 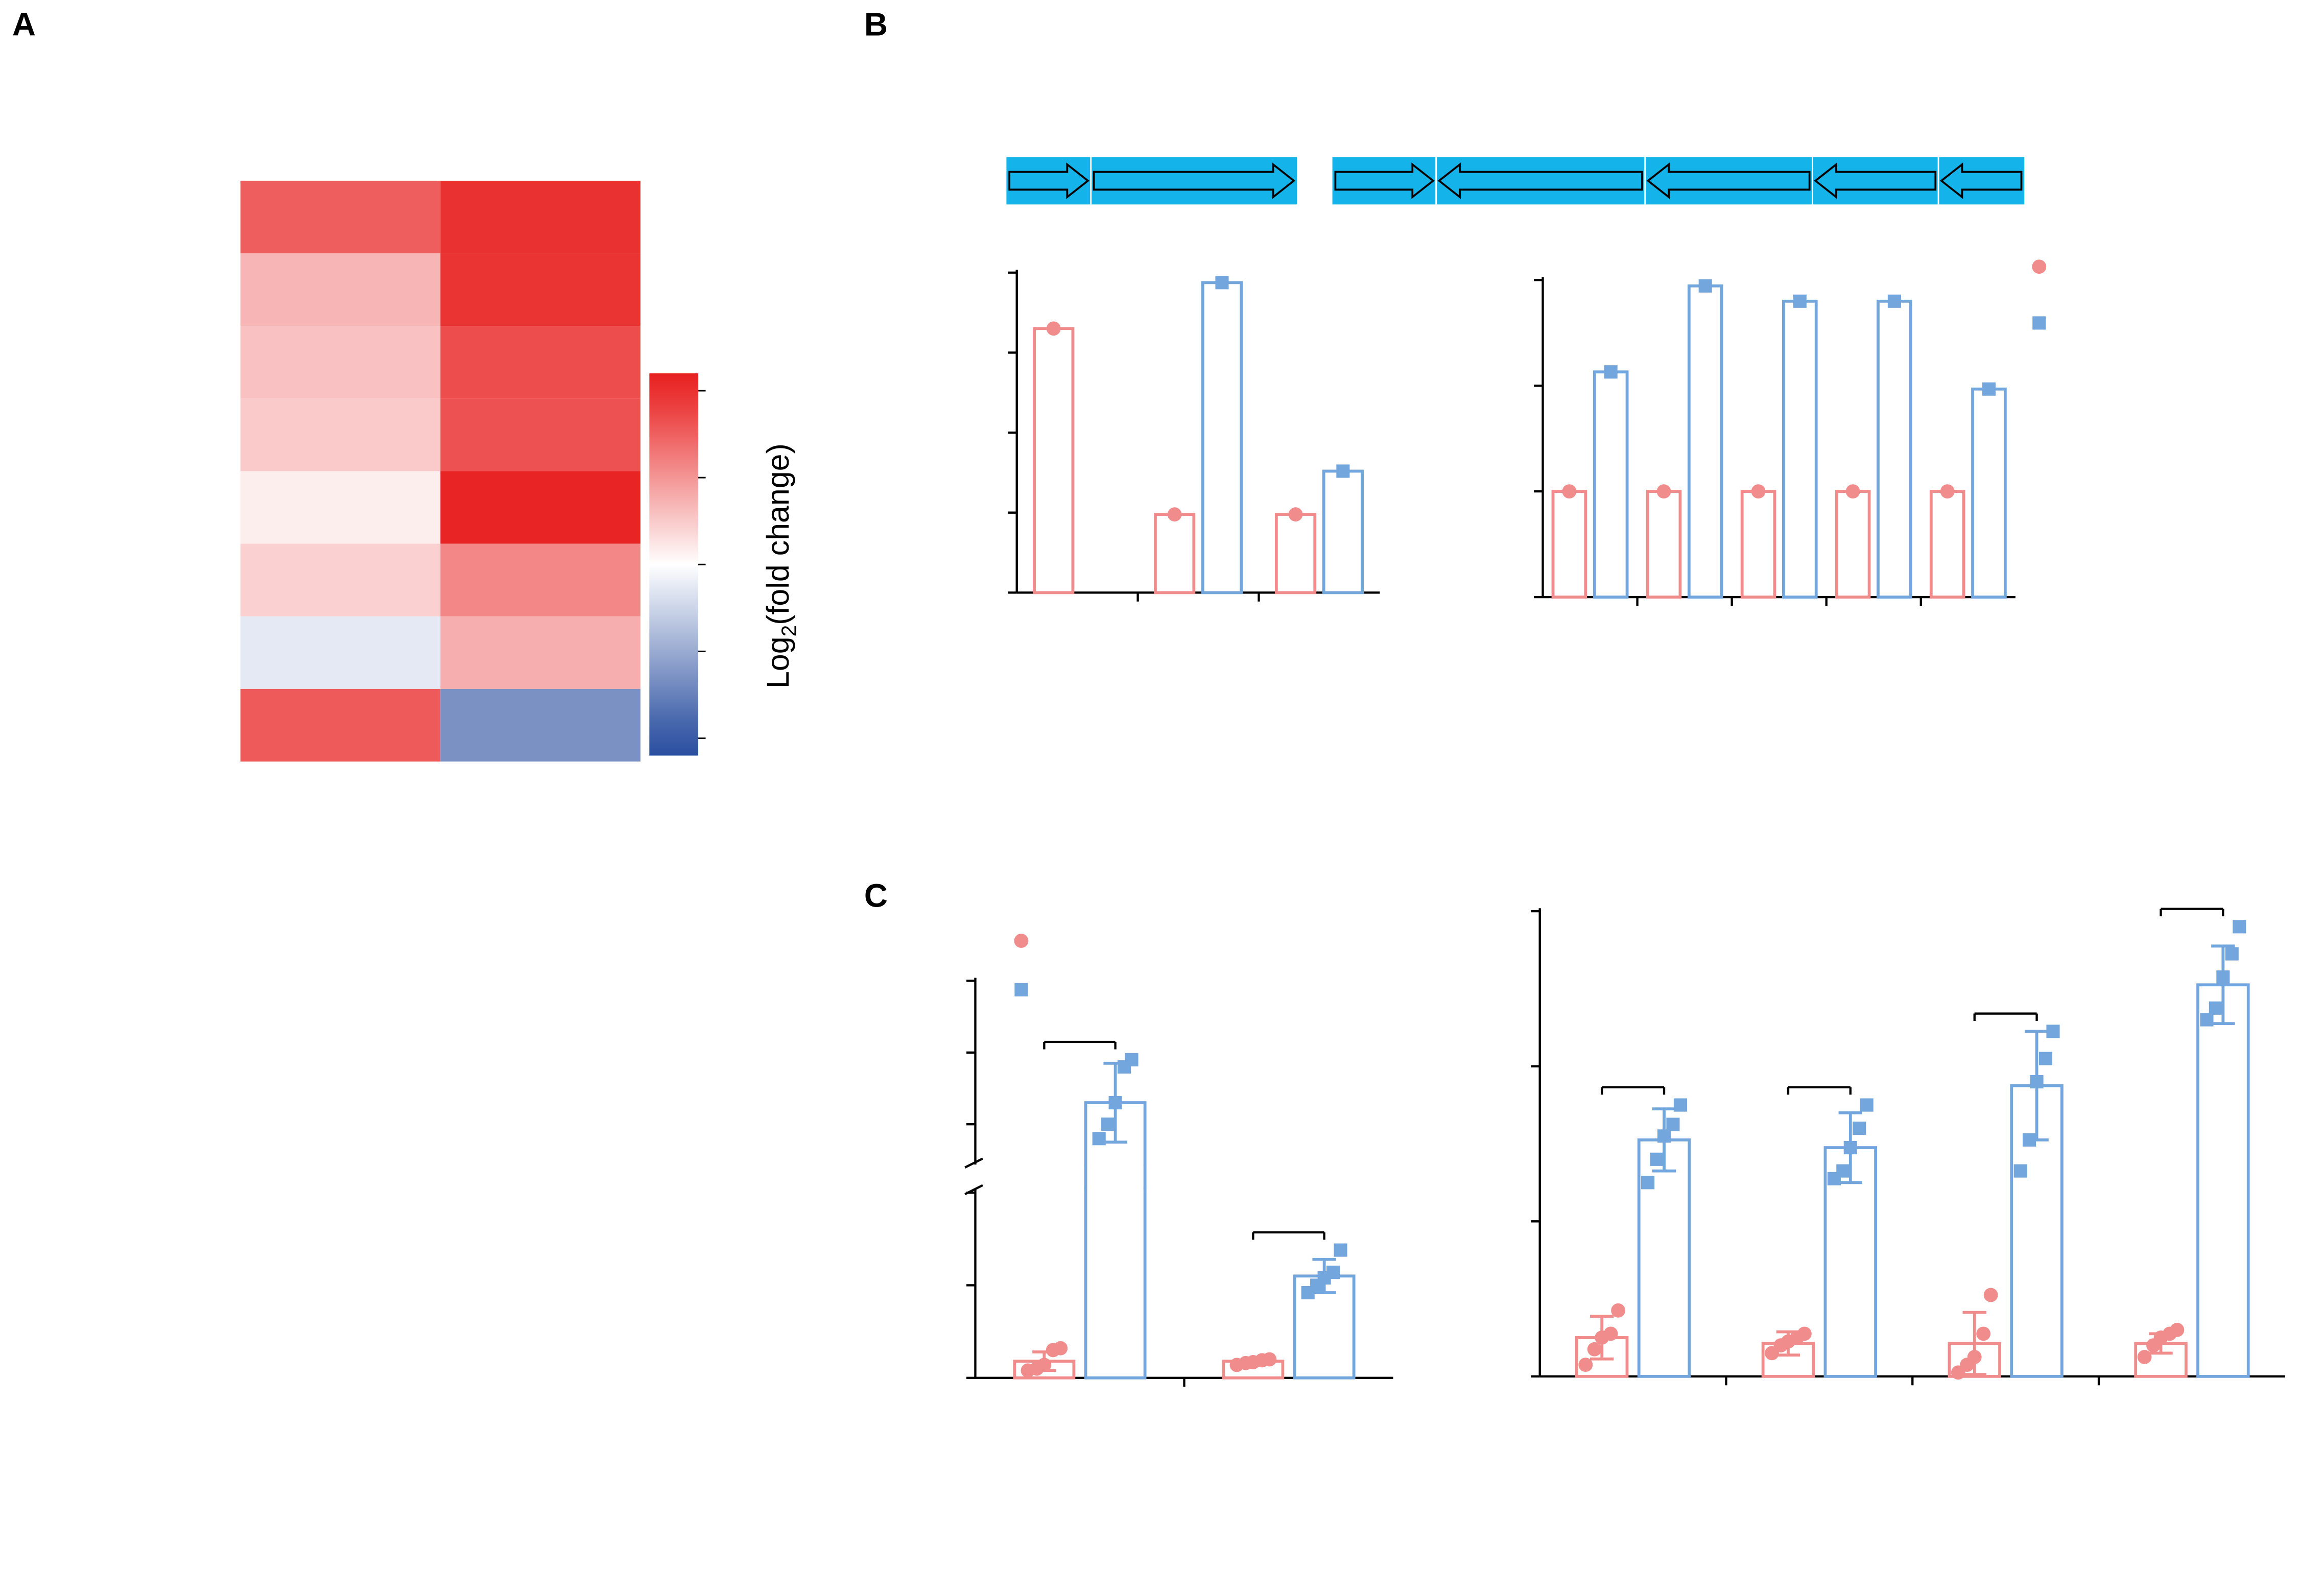 What do you see at coordinates (778, 534) in the screenshot?
I see `colorbar-label-suffix: (fold change)` at bounding box center [778, 534].